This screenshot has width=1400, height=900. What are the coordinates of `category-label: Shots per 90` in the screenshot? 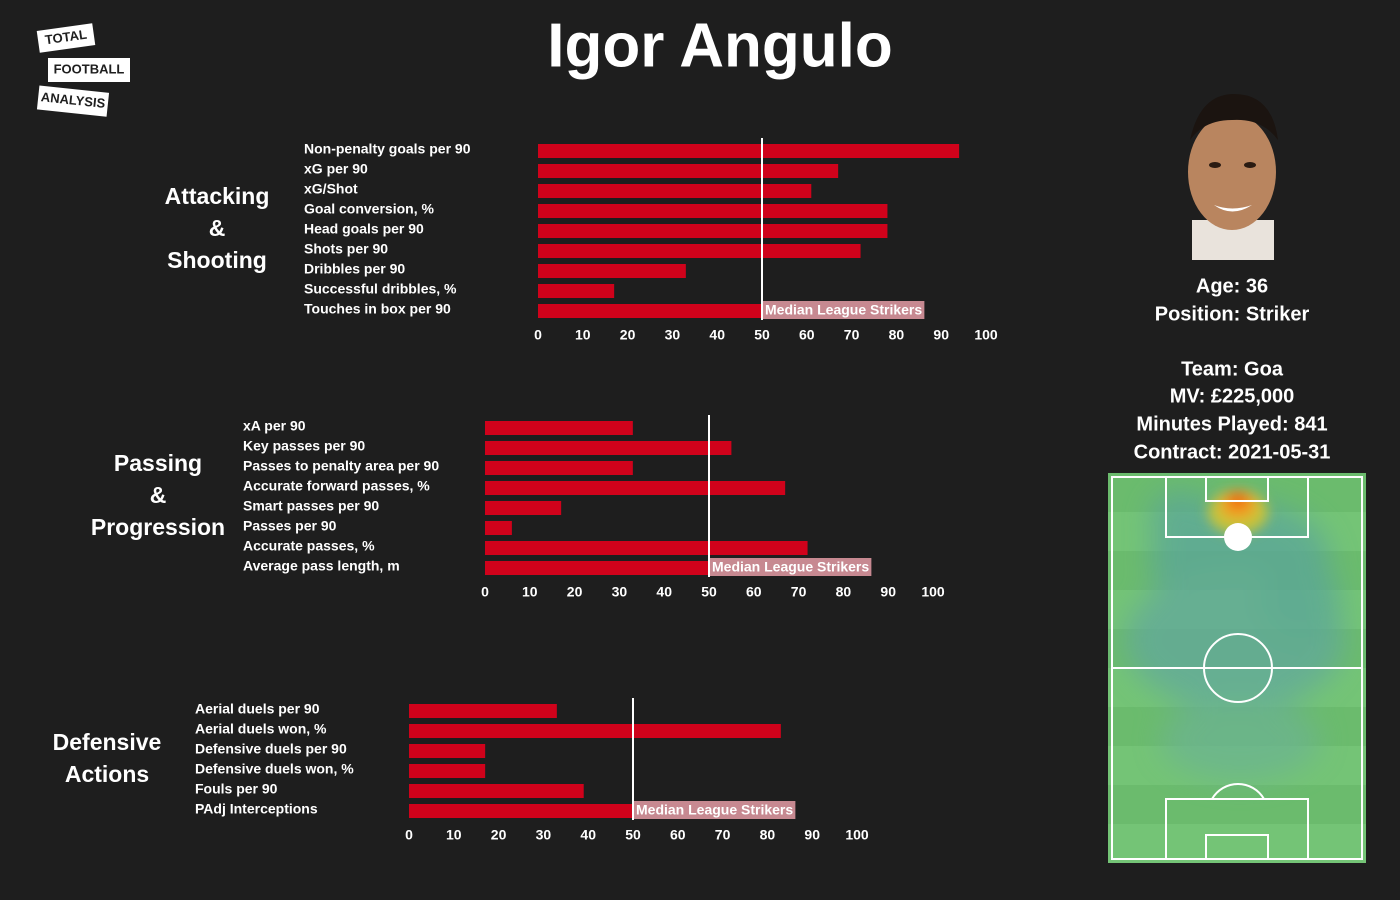 It's located at (346, 249).